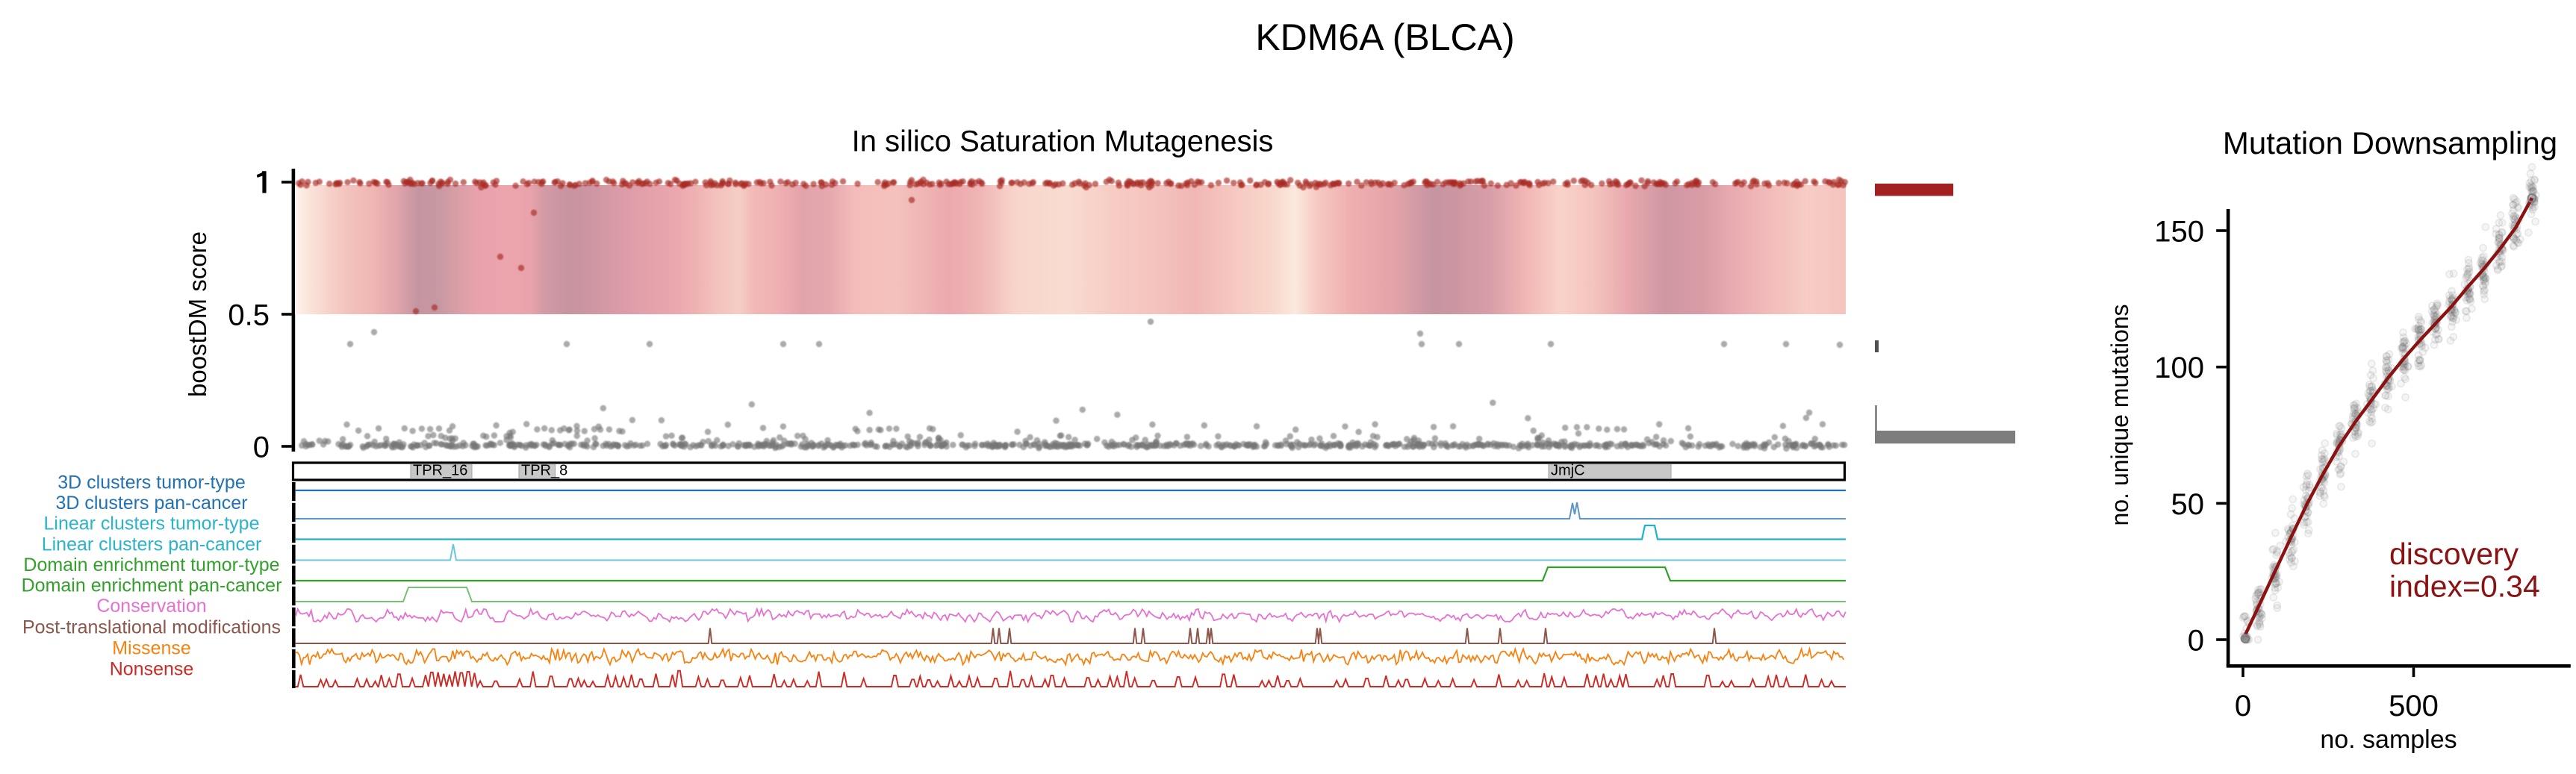  What do you see at coordinates (2179, 231) in the screenshot?
I see `svg-text: 150` at bounding box center [2179, 231].